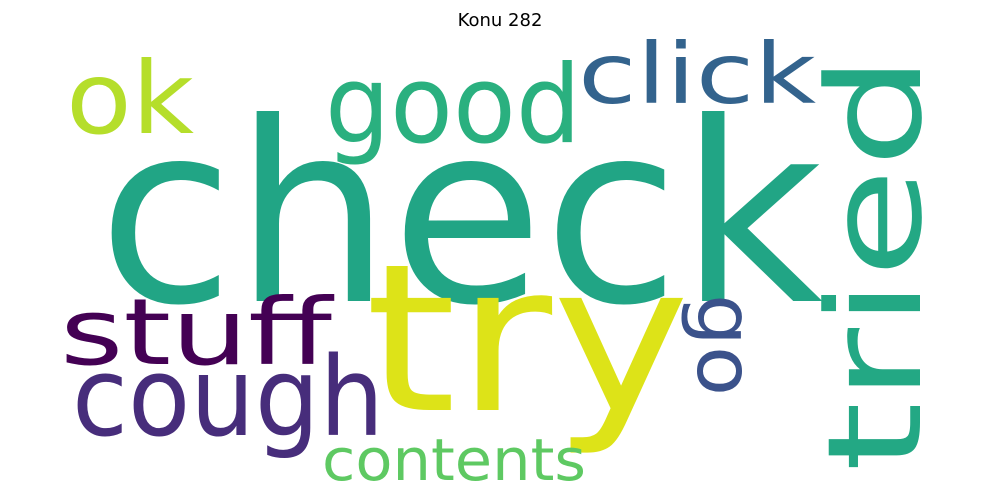  I want to click on word-click: click, so click(697, 74).